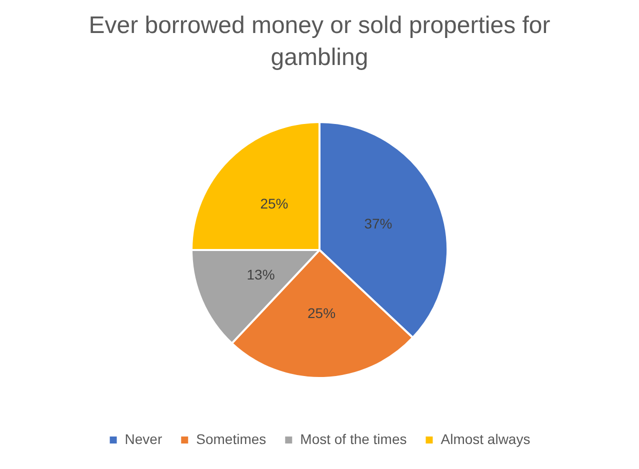 This screenshot has height=469, width=639. Describe the element at coordinates (485, 438) in the screenshot. I see `legend-label: Almost always` at that location.